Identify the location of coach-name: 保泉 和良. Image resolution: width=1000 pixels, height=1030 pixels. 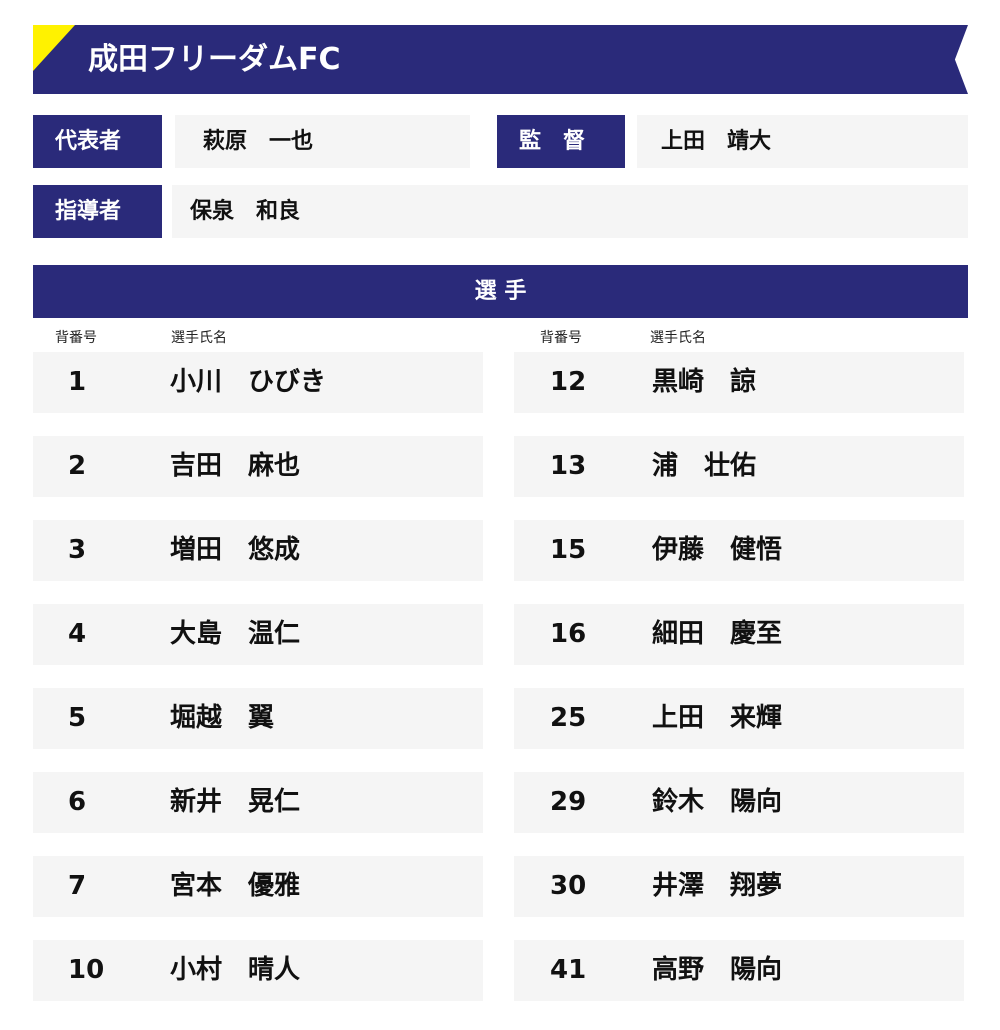
(570, 211).